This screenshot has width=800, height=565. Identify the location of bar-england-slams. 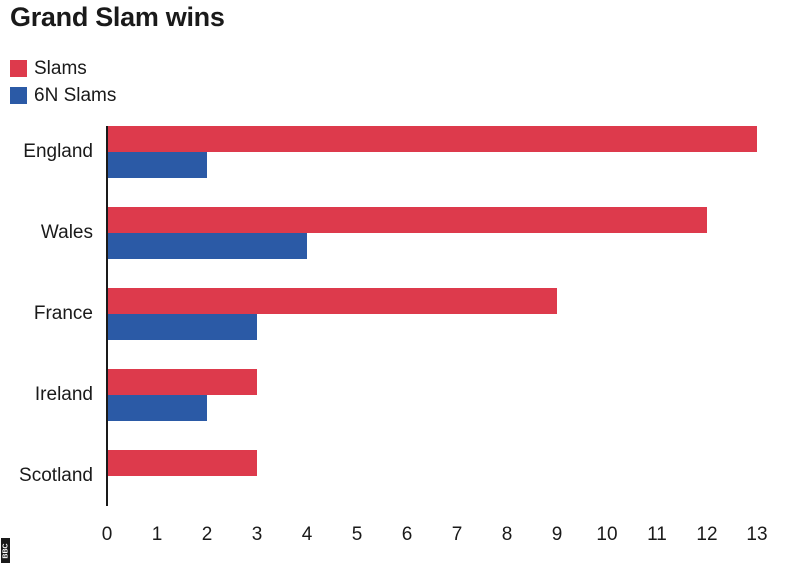
(432, 139).